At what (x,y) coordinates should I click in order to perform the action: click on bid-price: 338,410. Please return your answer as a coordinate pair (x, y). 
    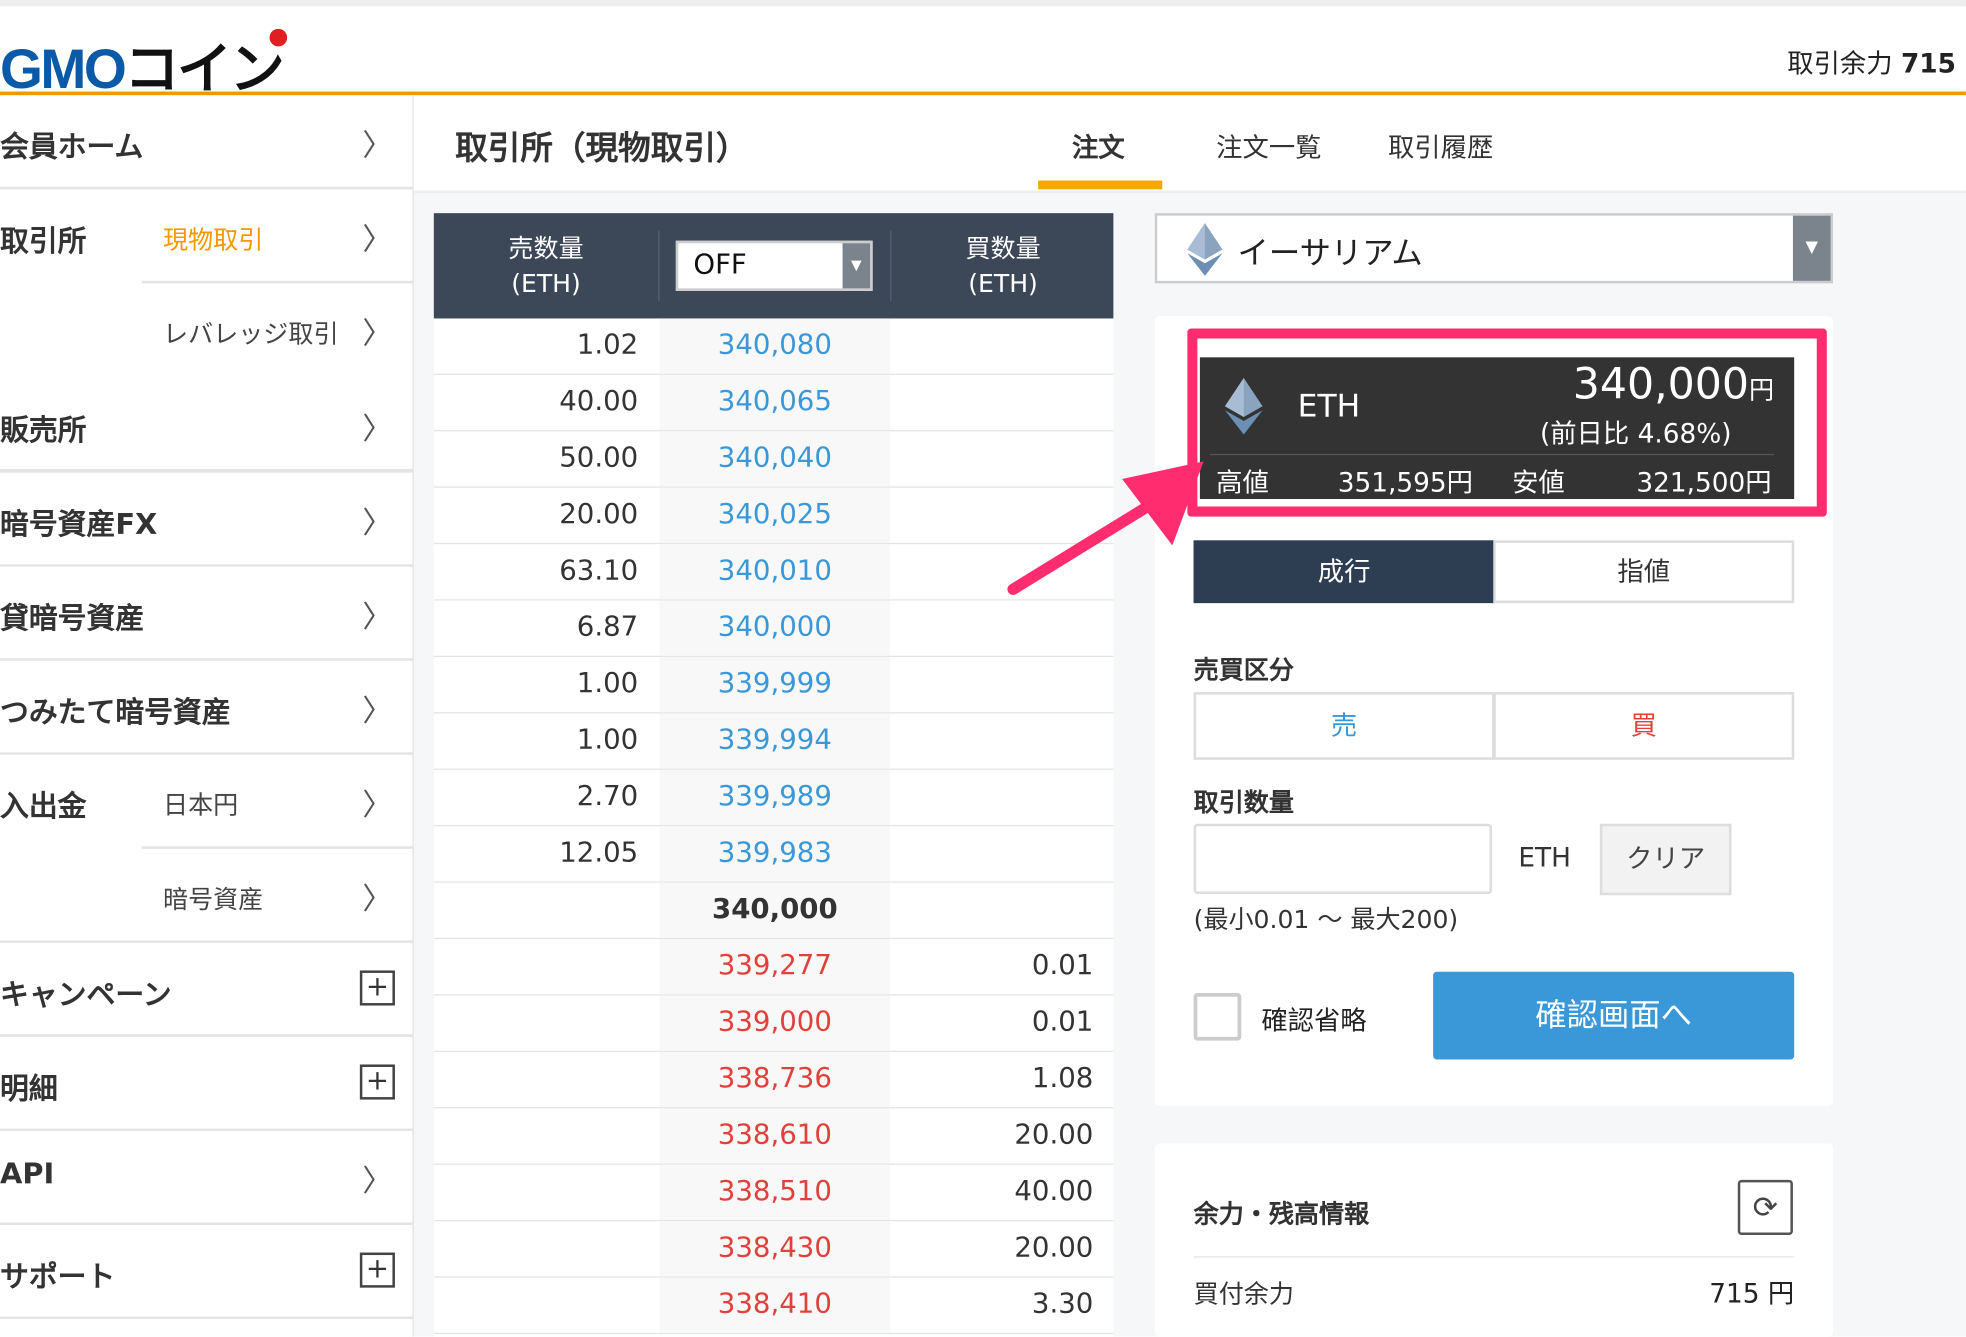
    Looking at the image, I should click on (775, 1305).